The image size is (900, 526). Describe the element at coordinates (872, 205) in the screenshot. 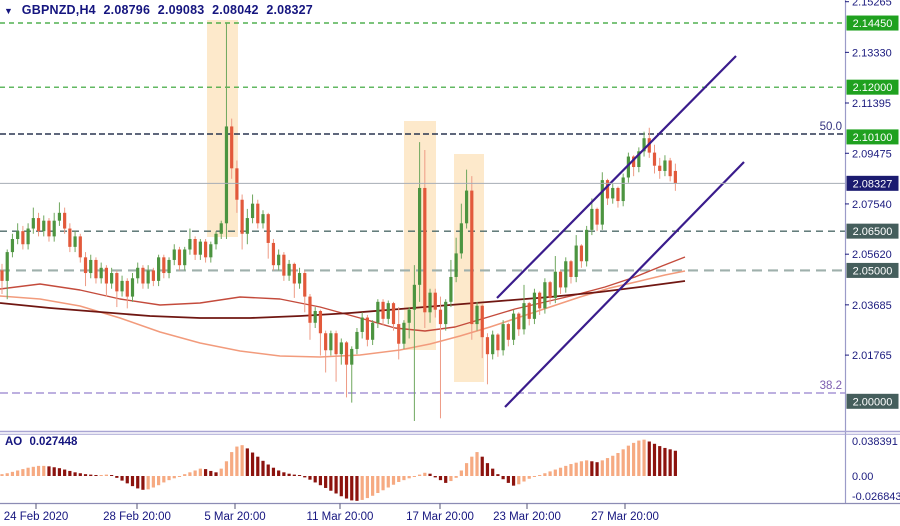

I see `price-scale-label: 2.07540` at that location.